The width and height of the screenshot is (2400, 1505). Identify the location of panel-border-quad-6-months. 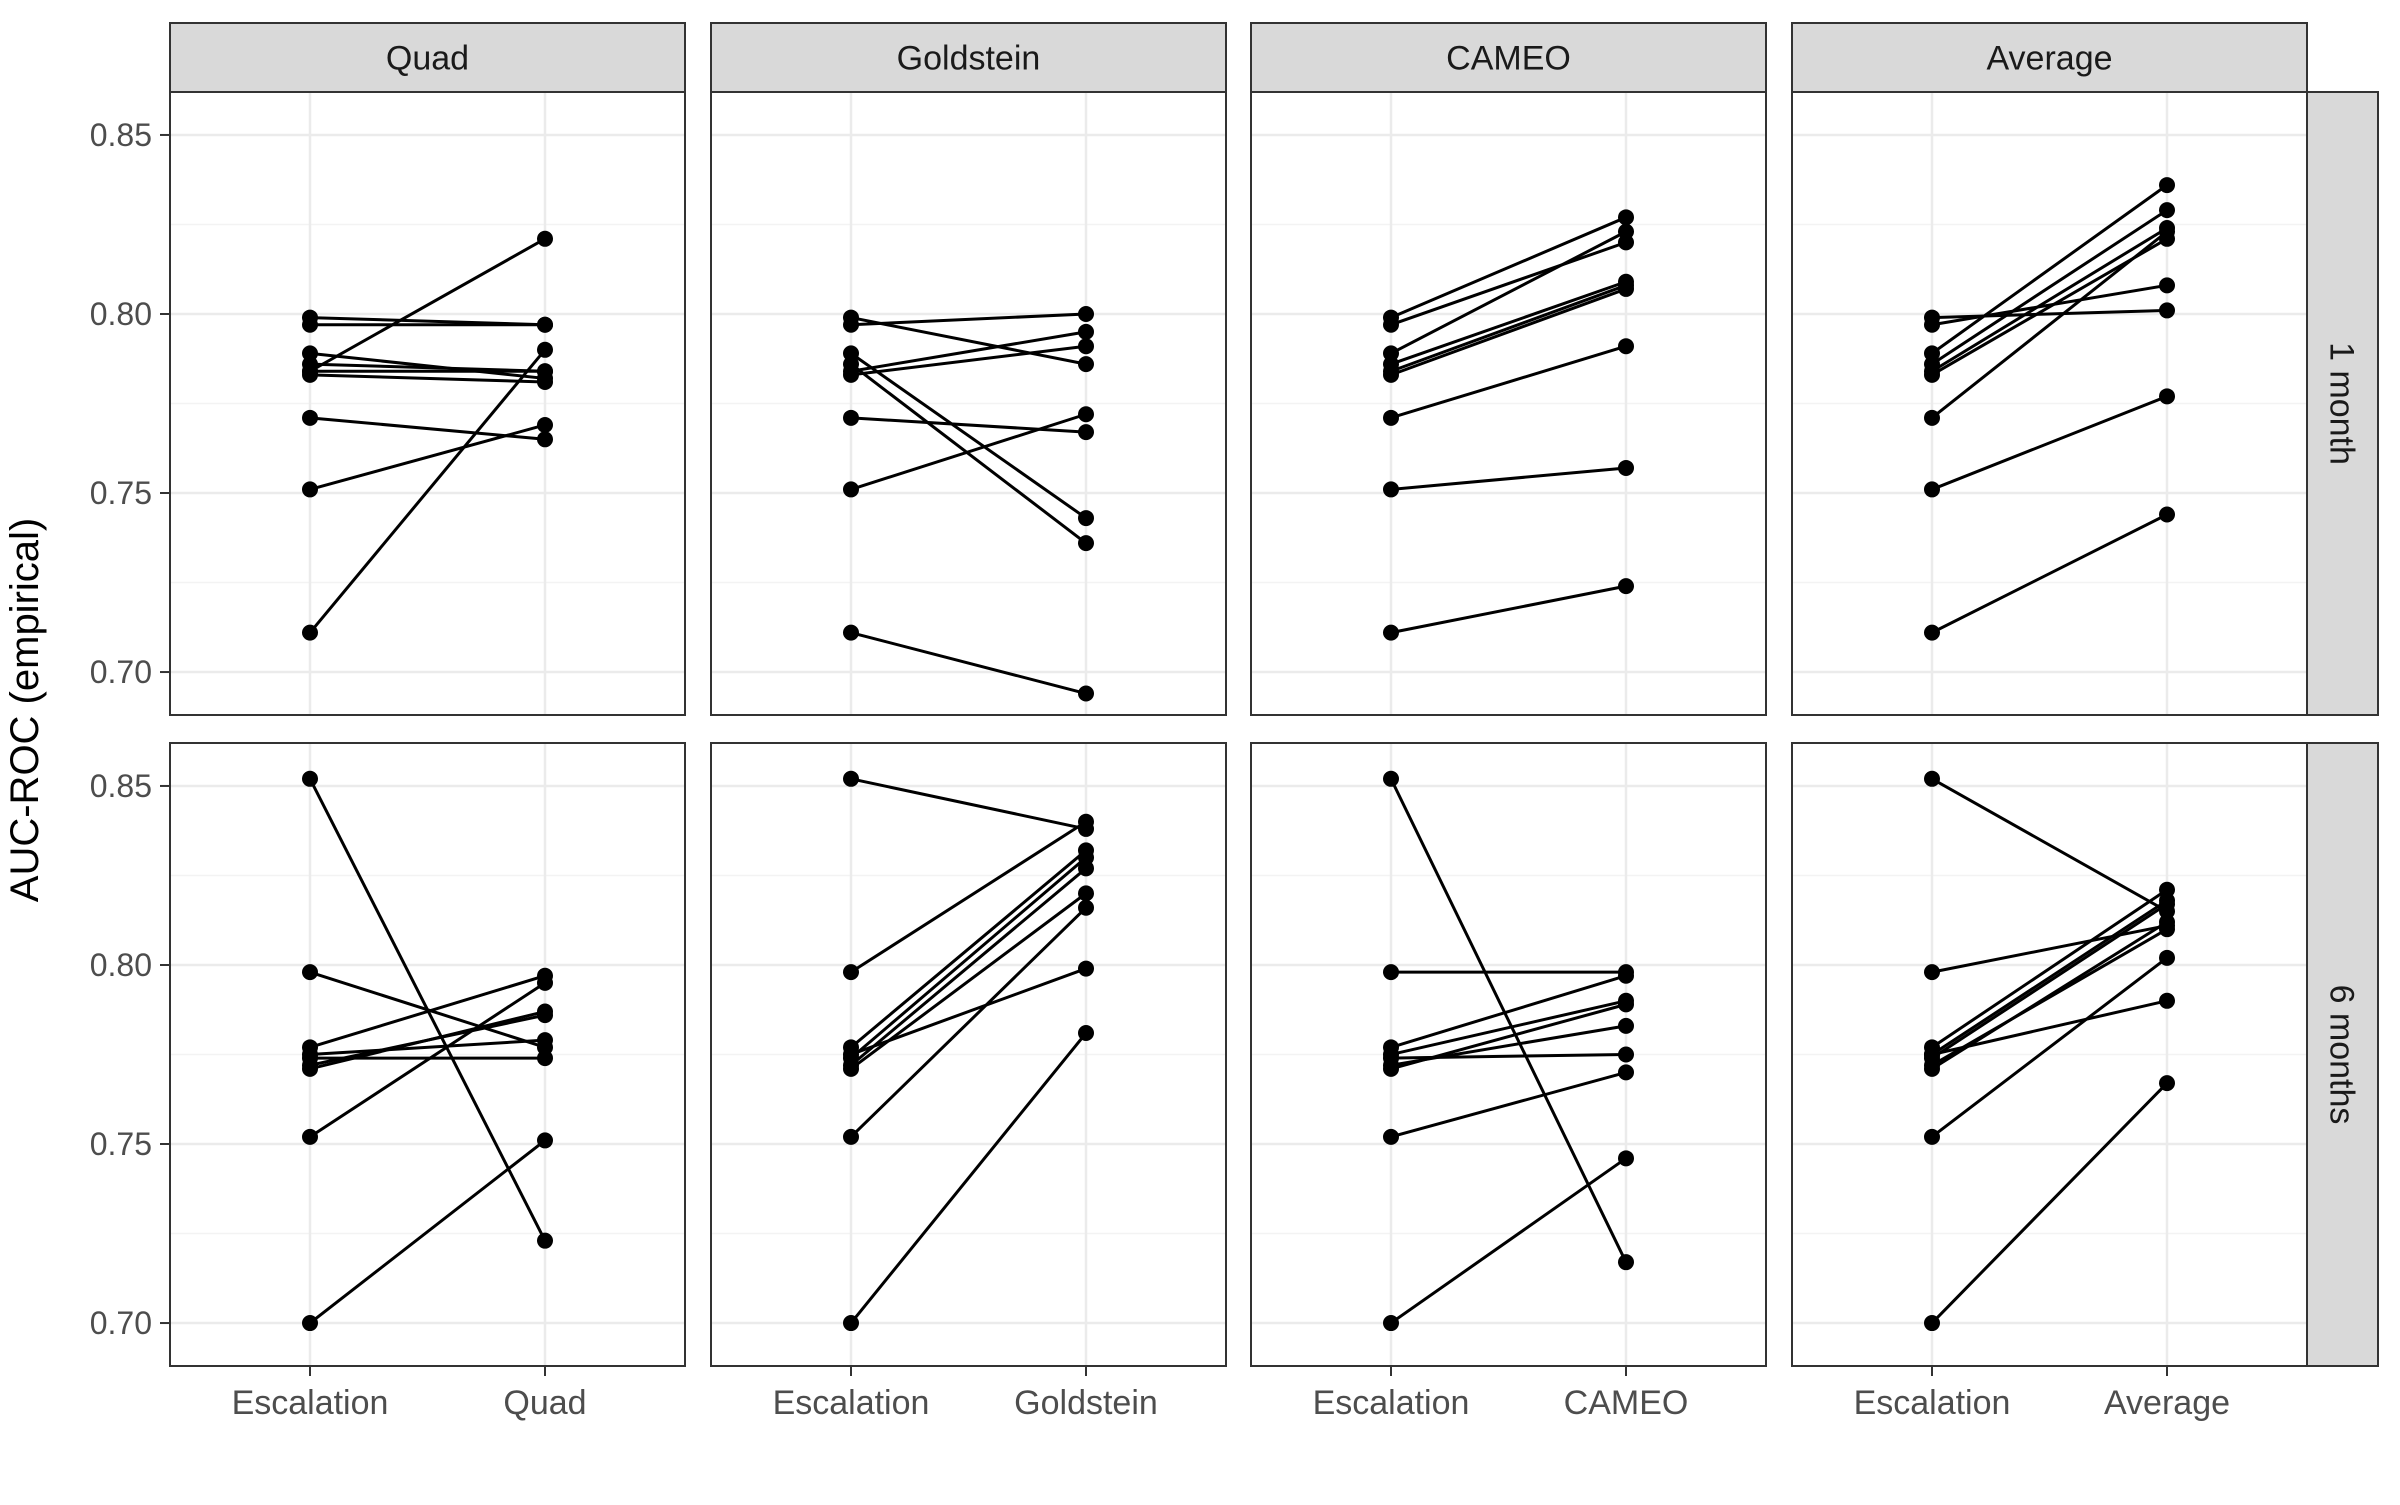
(427, 1054).